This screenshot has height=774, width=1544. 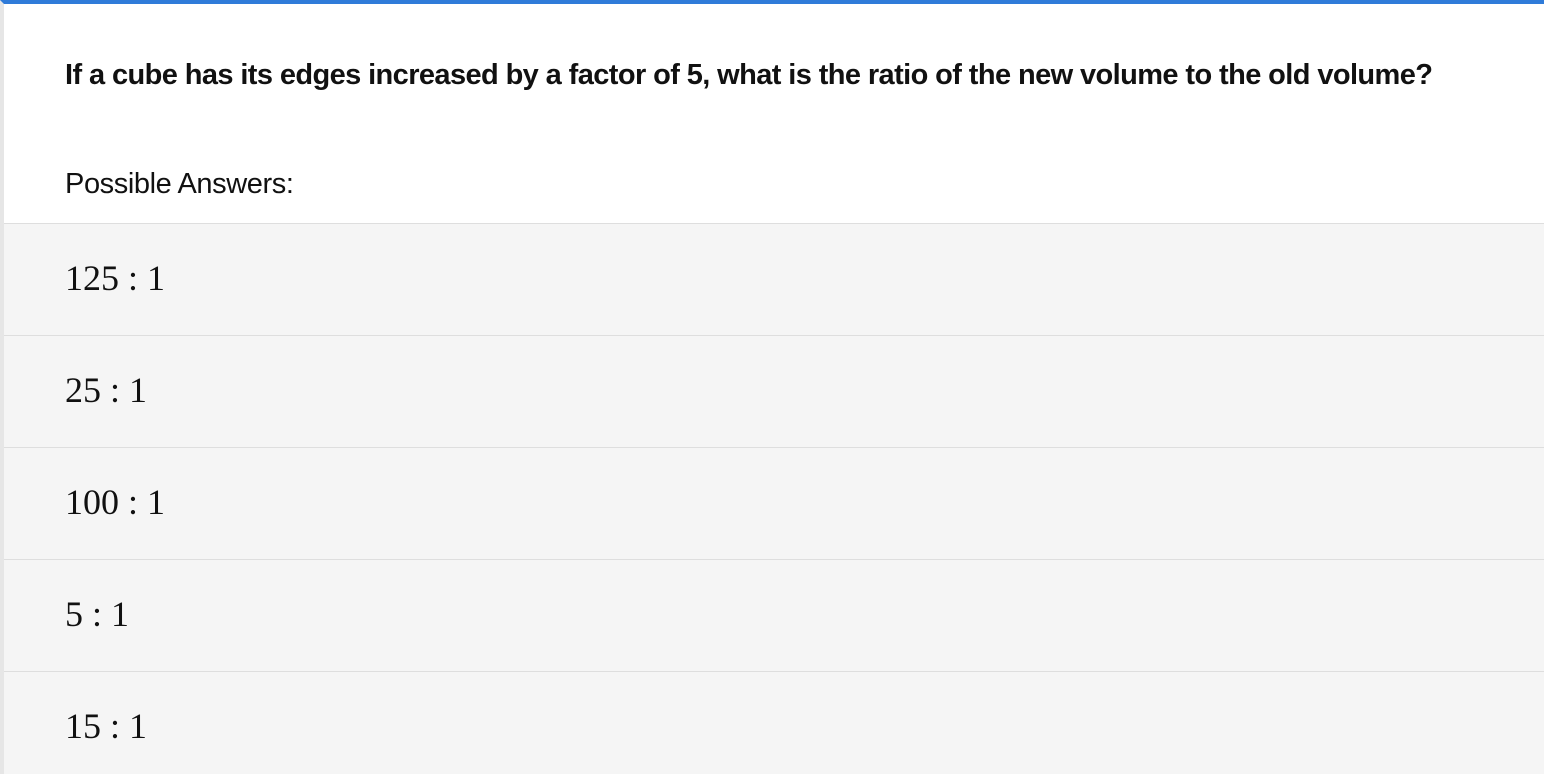 I want to click on answer-option-1: 125 : 1, so click(x=774, y=279).